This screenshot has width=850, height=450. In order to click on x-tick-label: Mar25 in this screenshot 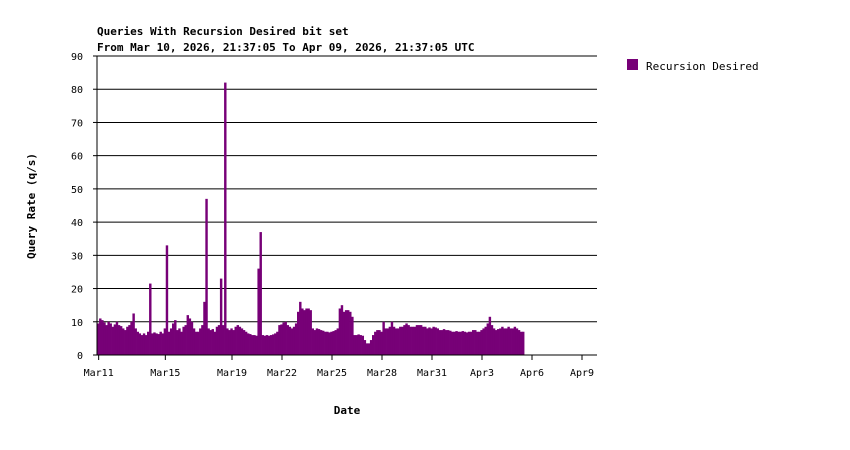, I will do `click(332, 373)`.